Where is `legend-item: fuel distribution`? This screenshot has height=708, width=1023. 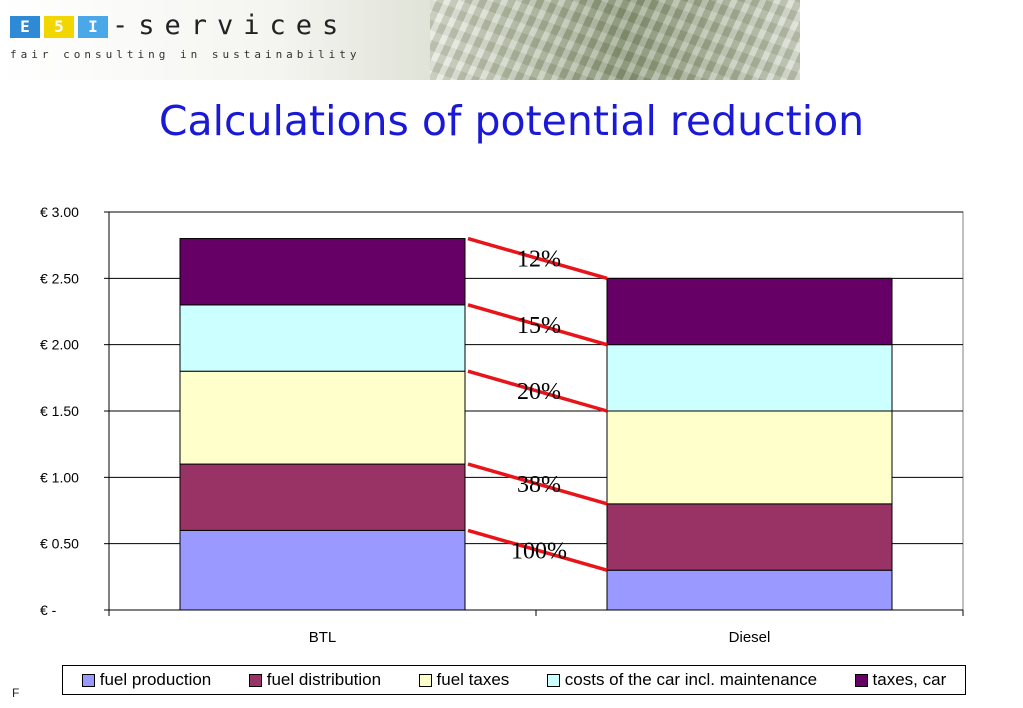
legend-item: fuel distribution is located at coordinates (315, 680).